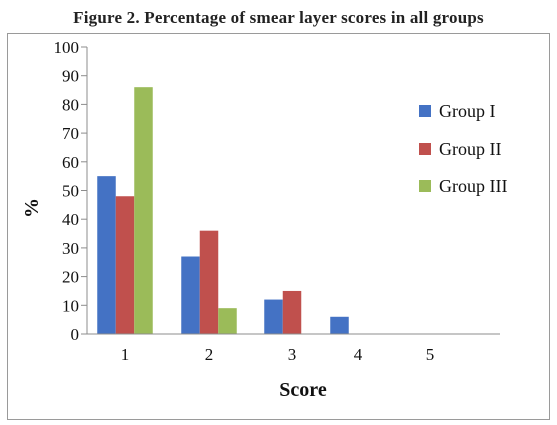 The image size is (557, 425). What do you see at coordinates (473, 186) in the screenshot?
I see `legend-label: Group III` at bounding box center [473, 186].